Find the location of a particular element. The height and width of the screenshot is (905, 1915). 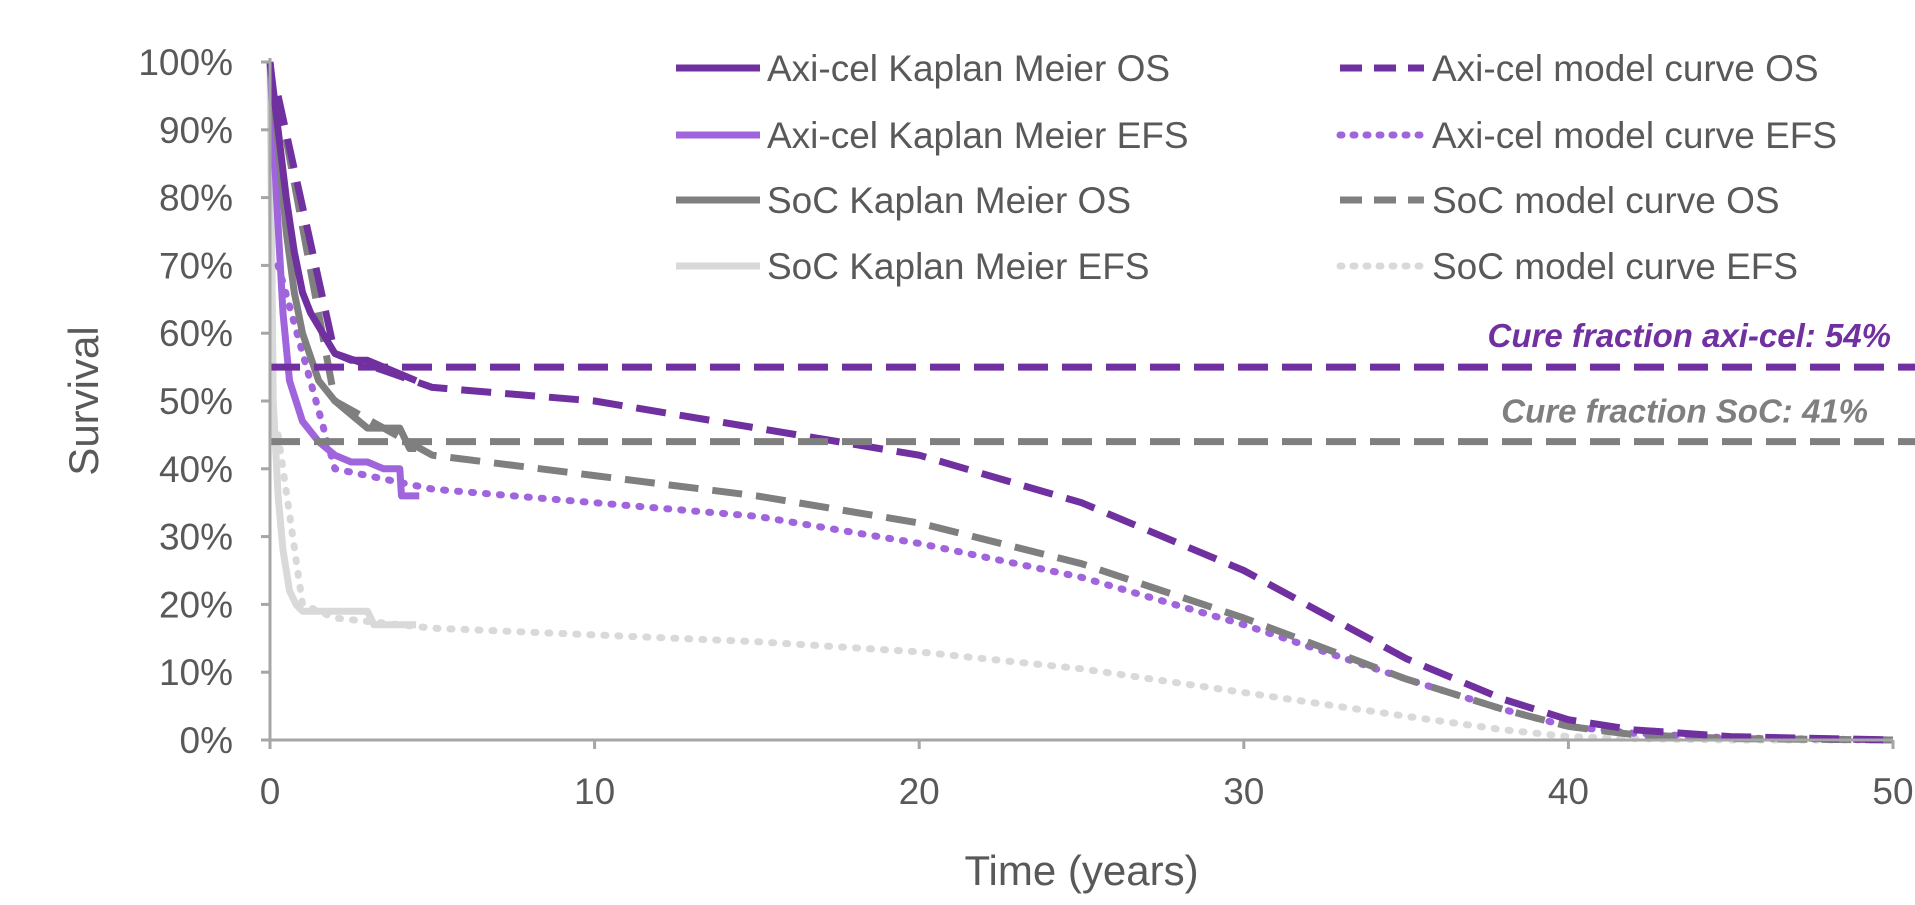

legend-label-axi-km-efs: Axi-cel Kaplan Meier EFS is located at coordinates (978, 135).